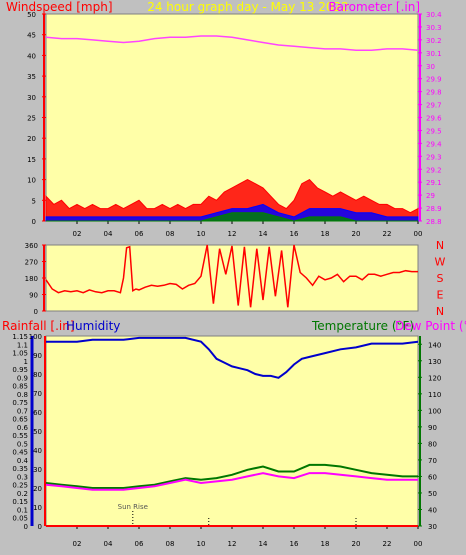 Image resolution: width=466 pixels, height=555 pixels. What do you see at coordinates (26, 527) in the screenshot?
I see `rainfall-tick-label: 0` at bounding box center [26, 527].